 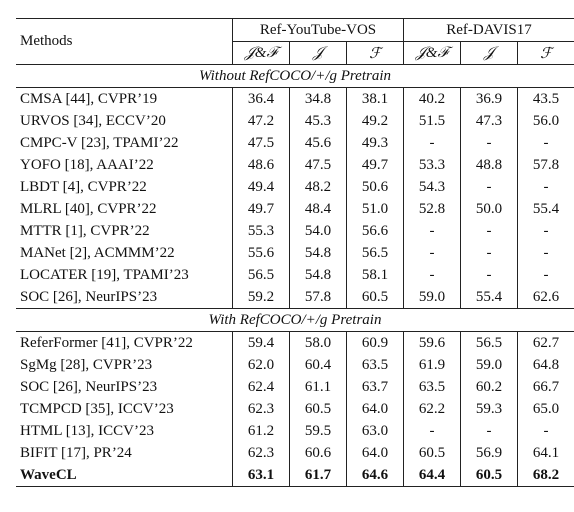 I want to click on group-header: Ref-YouTube-VOS, so click(x=318, y=30).